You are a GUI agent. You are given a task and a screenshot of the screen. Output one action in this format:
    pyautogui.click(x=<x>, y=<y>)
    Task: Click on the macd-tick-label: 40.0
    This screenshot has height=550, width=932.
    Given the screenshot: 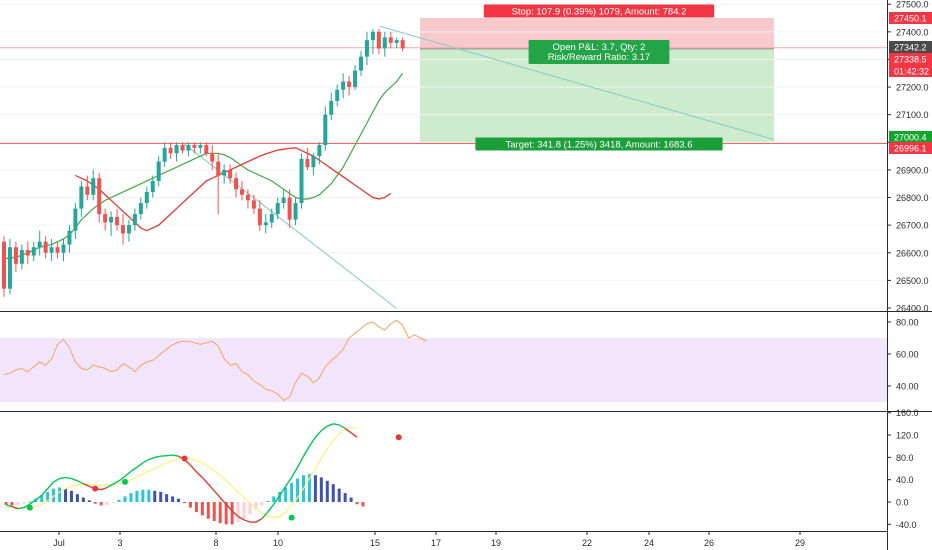 What is the action you would take?
    pyautogui.click(x=905, y=480)
    